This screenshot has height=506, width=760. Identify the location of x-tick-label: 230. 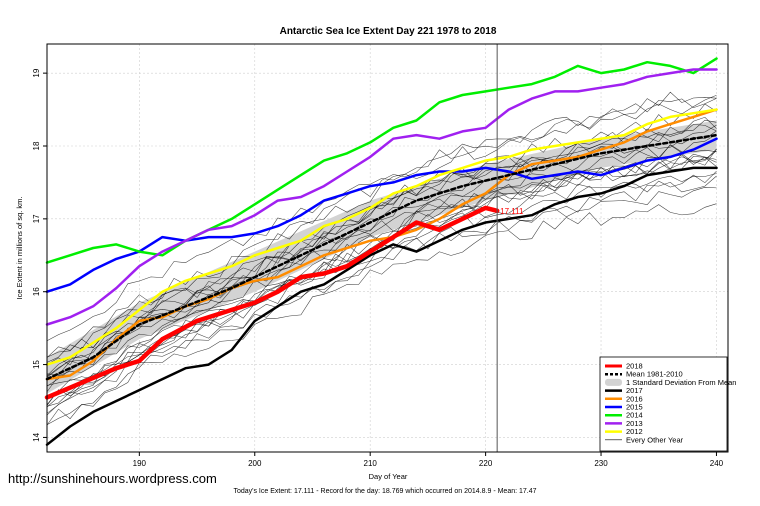
(601, 463).